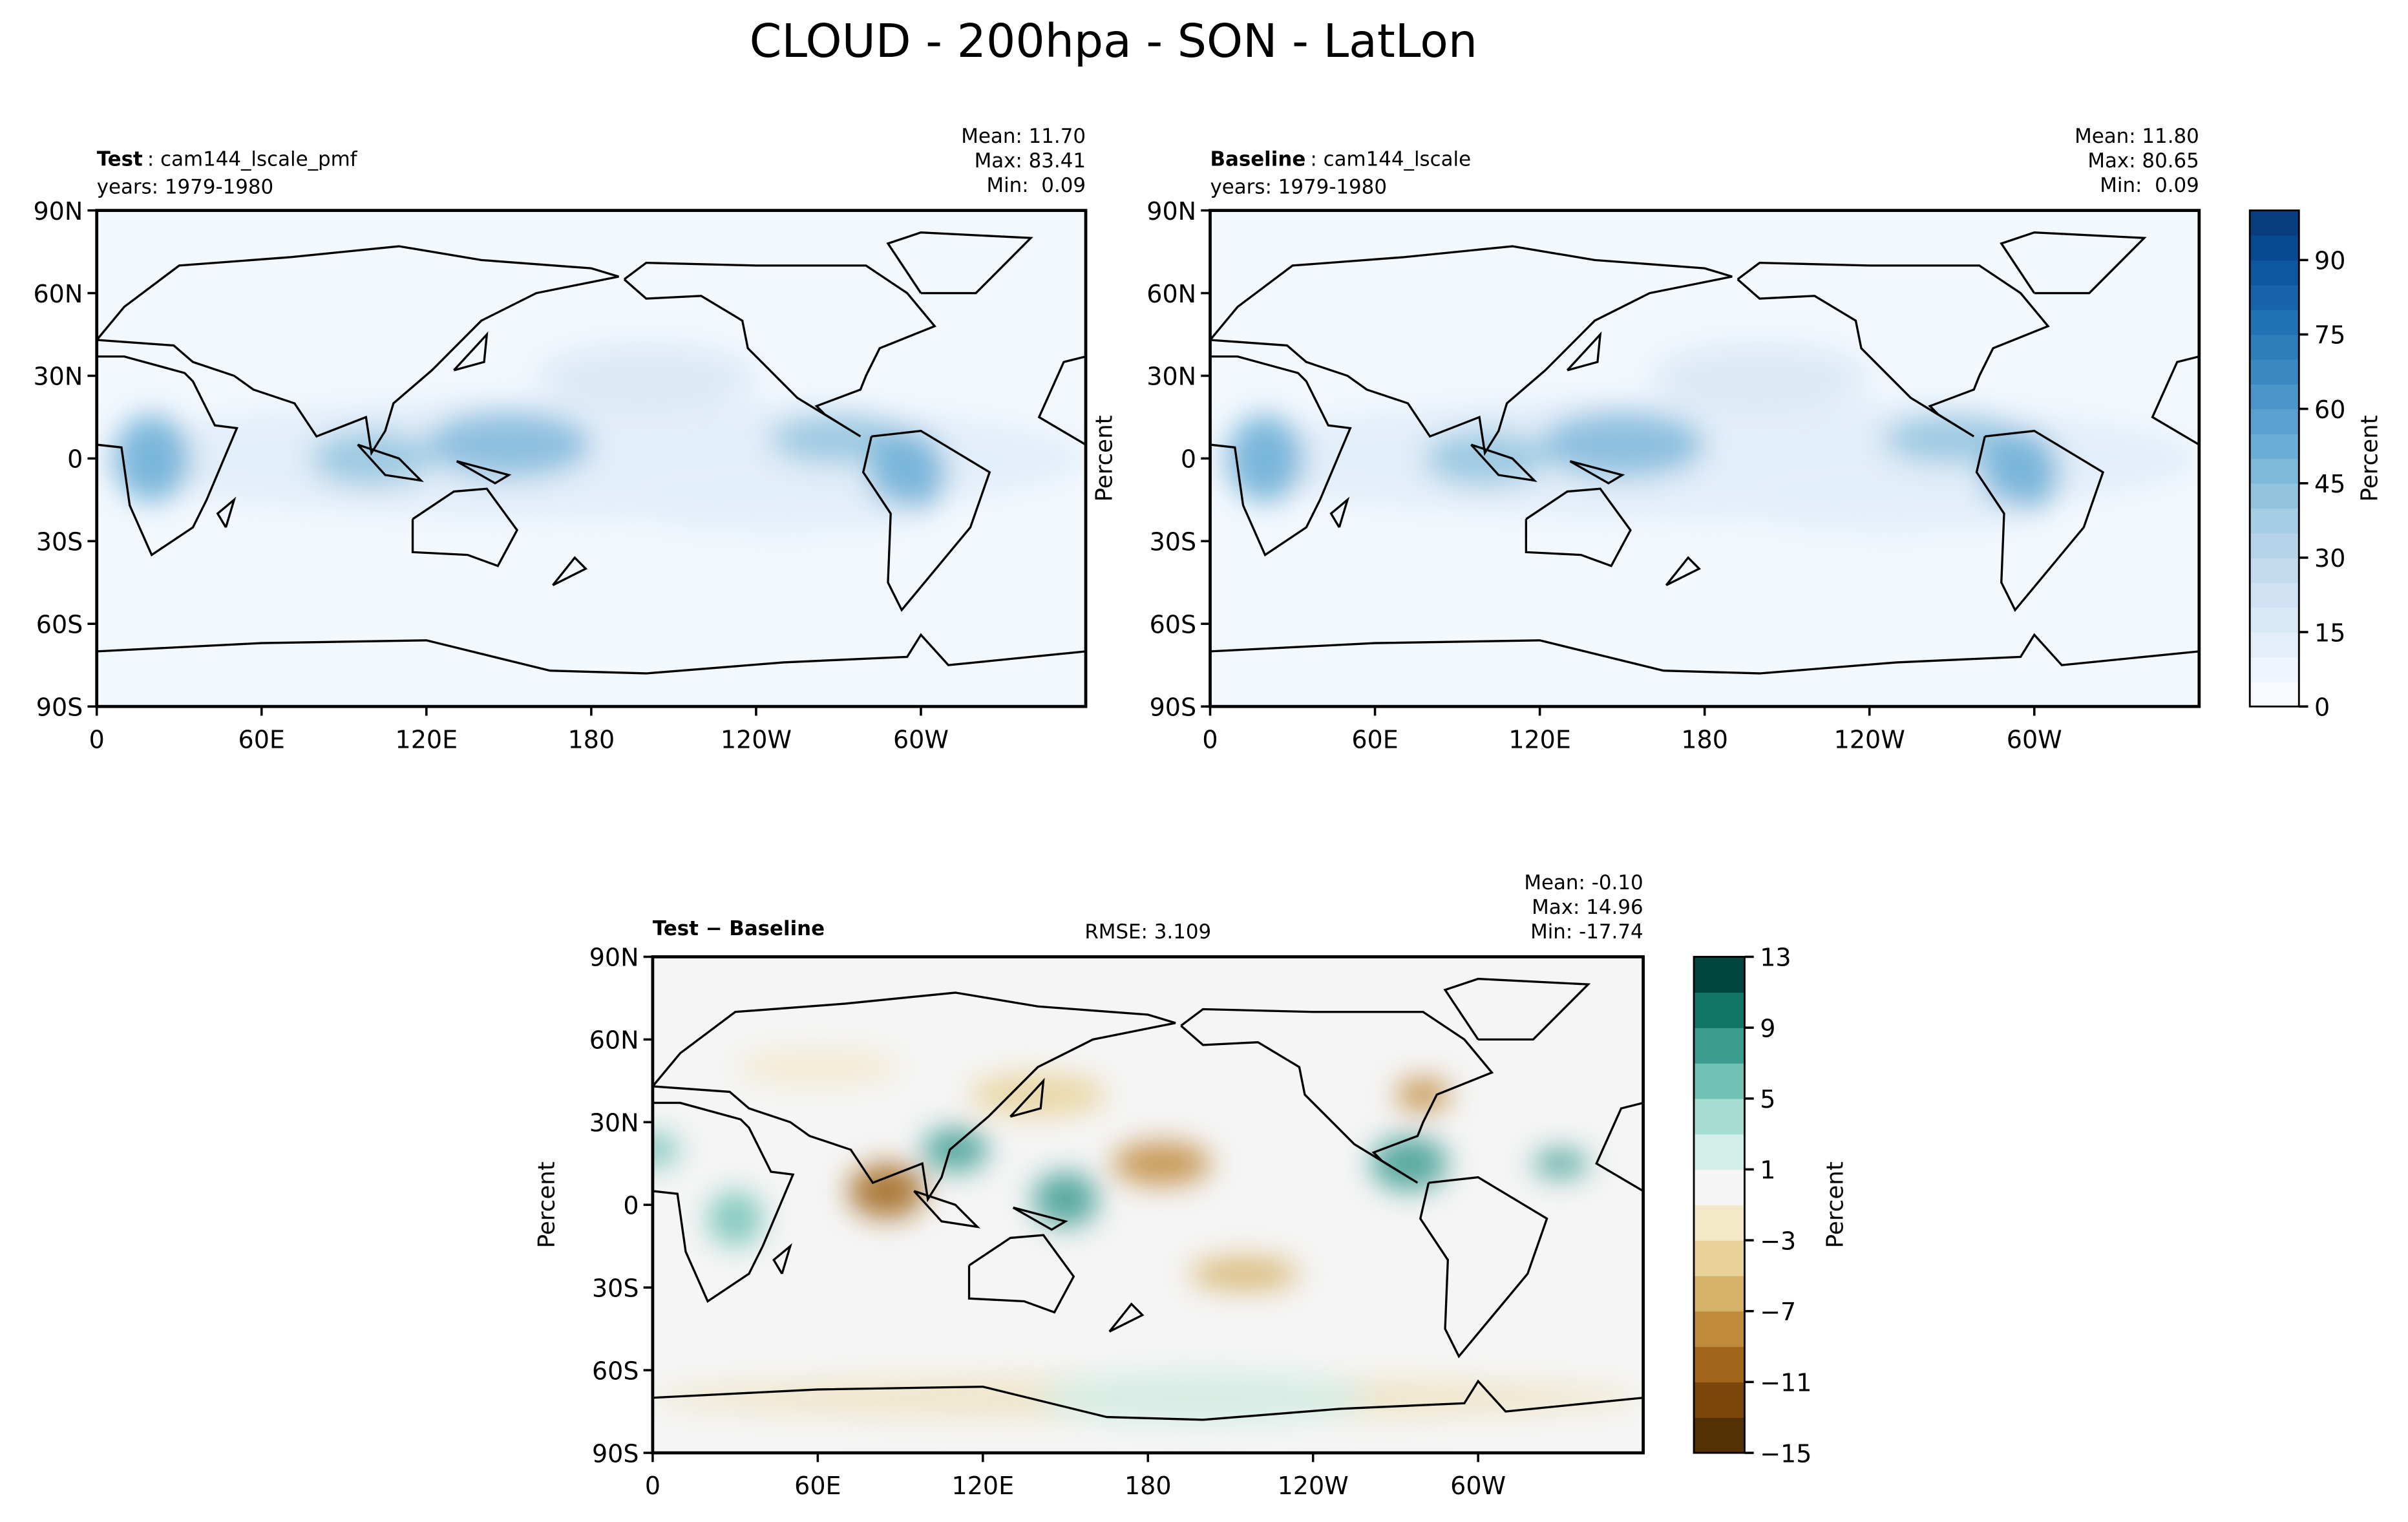 This screenshot has width=2408, height=1522. Describe the element at coordinates (1586, 932) in the screenshot. I see `panel-stat: Min: -17.74` at that location.